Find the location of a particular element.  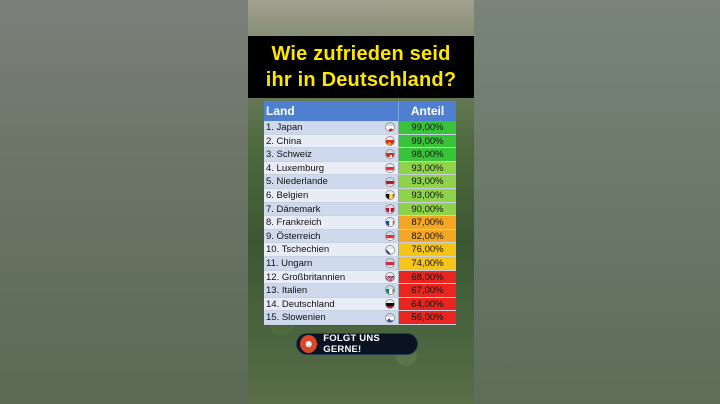

anteil-value: 82,00% is located at coordinates (427, 236).